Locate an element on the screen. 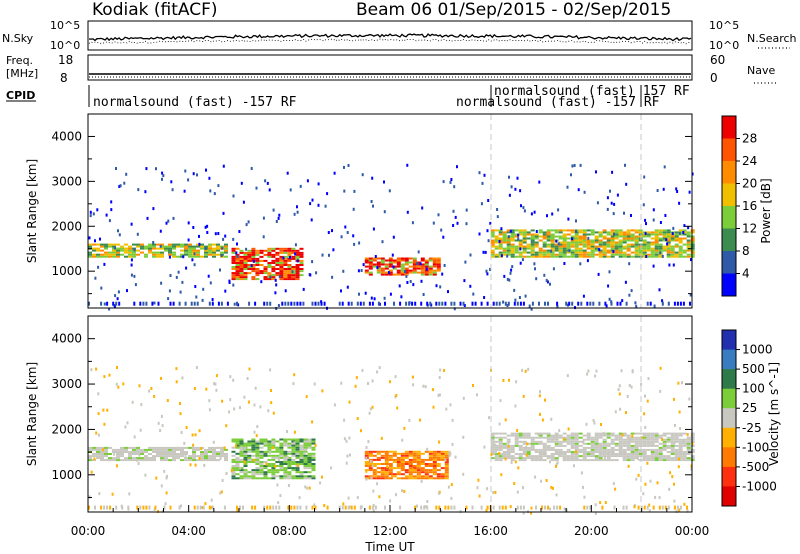  colorbar-tick-label: 24 is located at coordinates (749, 161).